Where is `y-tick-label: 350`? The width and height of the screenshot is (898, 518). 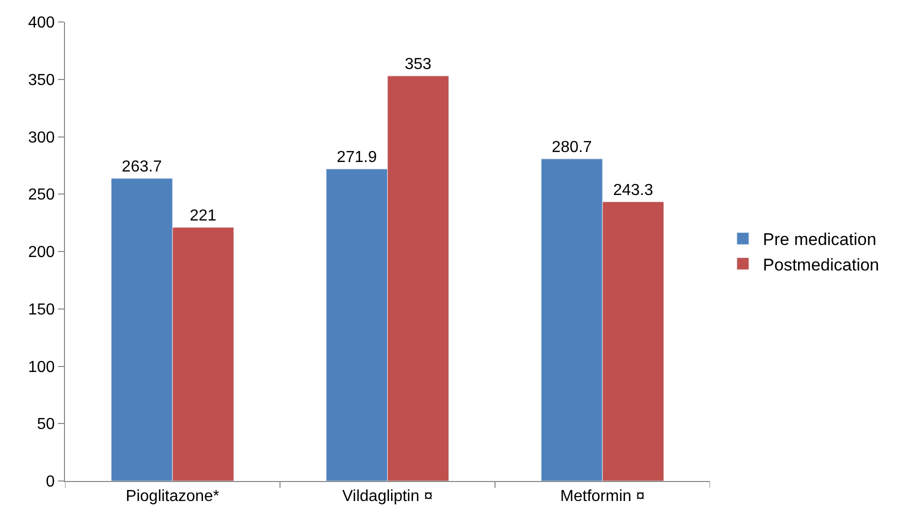 y-tick-label: 350 is located at coordinates (41, 80).